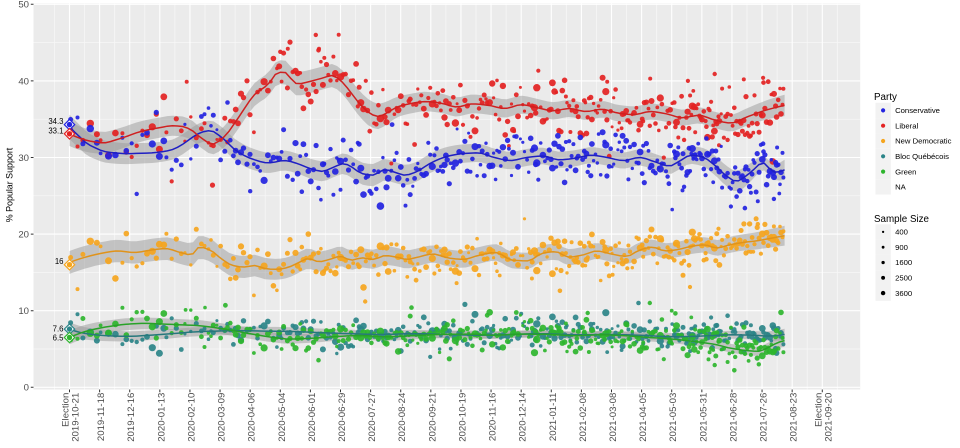 This screenshot has width=960, height=448. I want to click on svg-text: 20, so click(23, 235).